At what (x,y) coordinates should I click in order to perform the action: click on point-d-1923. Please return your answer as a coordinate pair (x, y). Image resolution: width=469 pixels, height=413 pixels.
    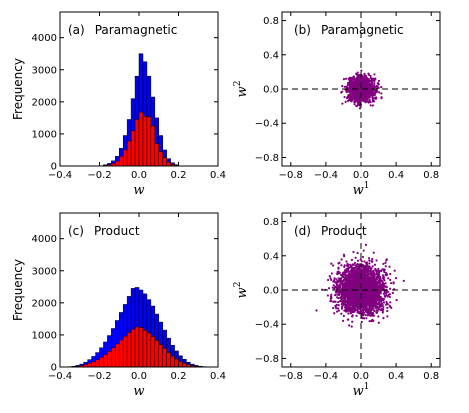
    Looking at the image, I should click on (386, 287).